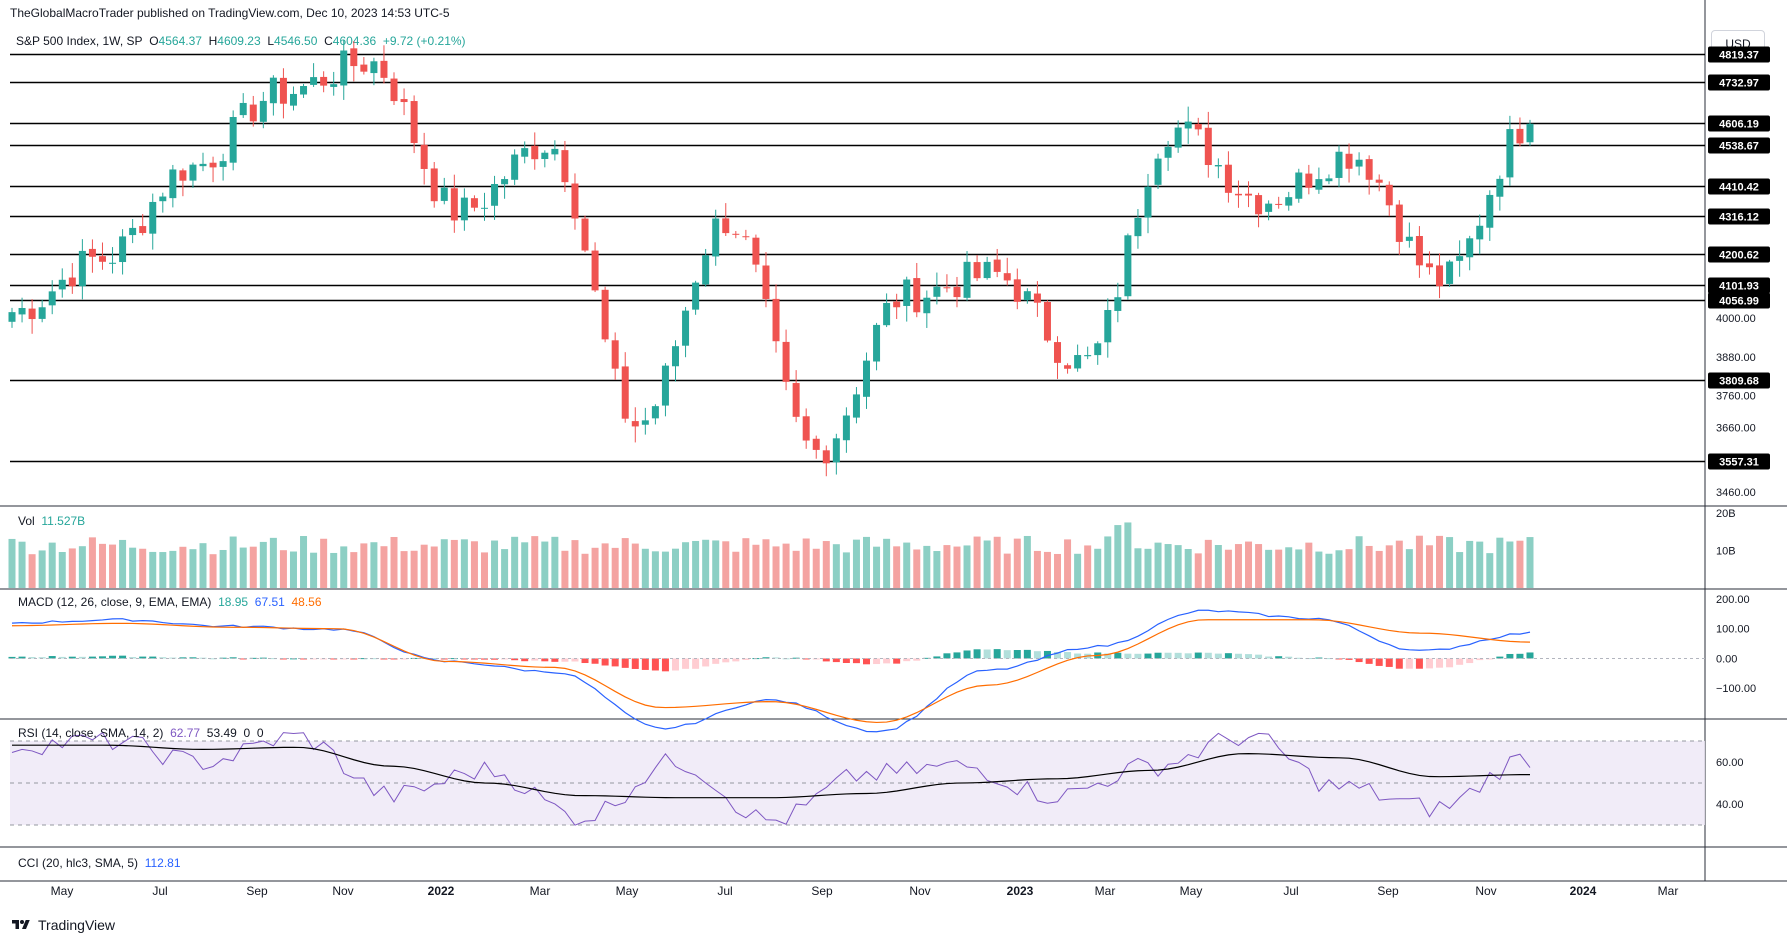 The image size is (1787, 944). I want to click on level-label: 4819.37, so click(1739, 56).